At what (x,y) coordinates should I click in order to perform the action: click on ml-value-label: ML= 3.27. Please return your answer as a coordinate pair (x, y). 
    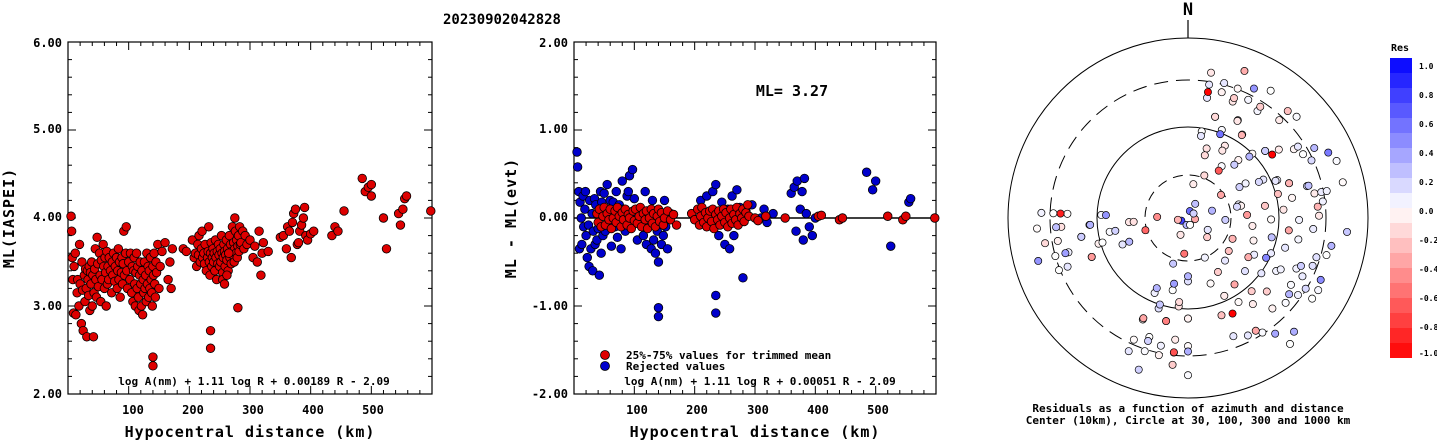
    Looking at the image, I should click on (792, 91).